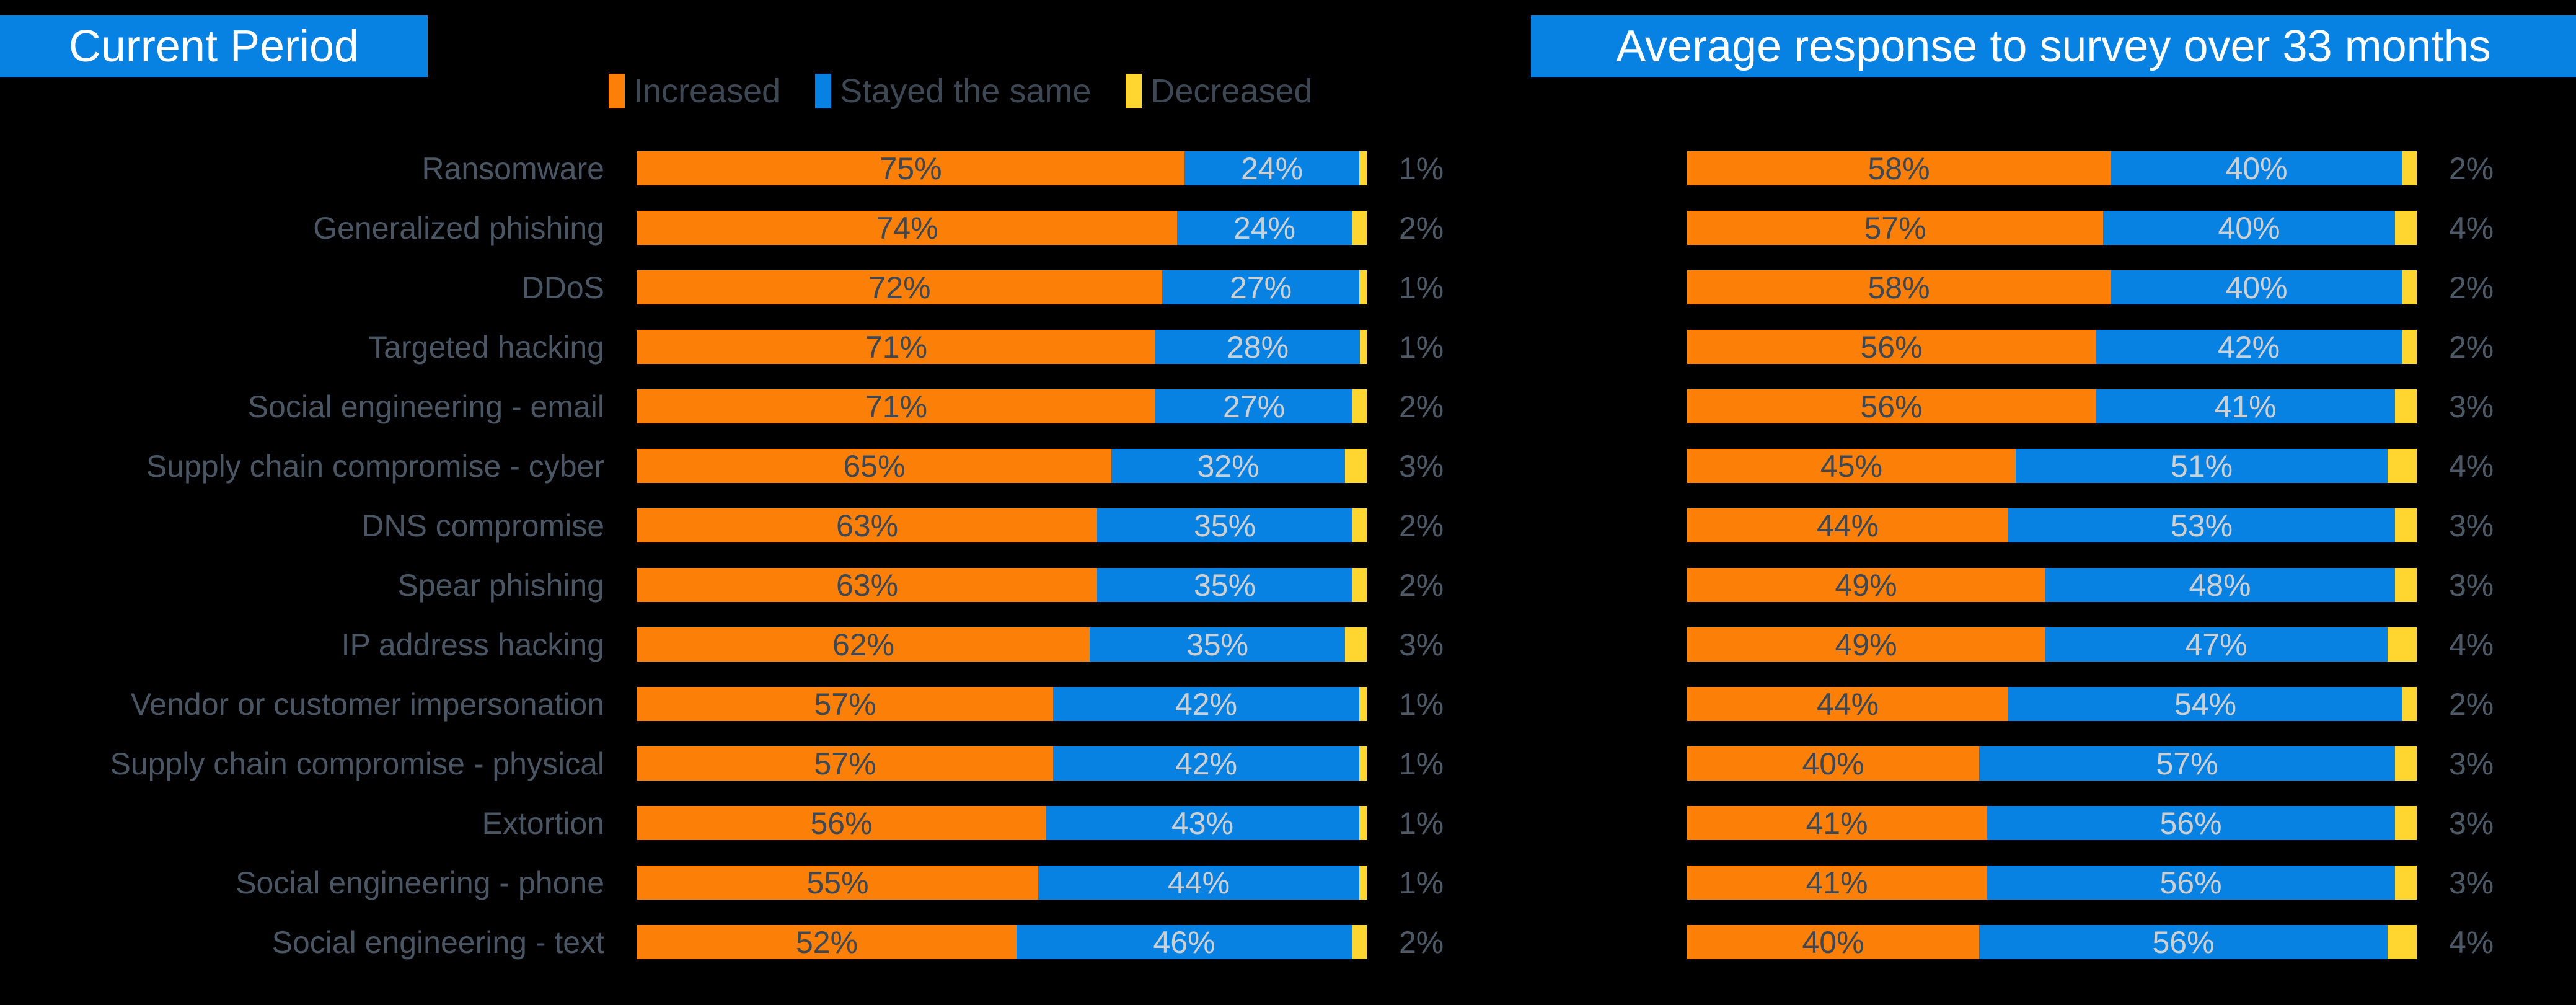 This screenshot has height=1005, width=2576. What do you see at coordinates (420, 883) in the screenshot?
I see `category-label: Social engineering - phone` at bounding box center [420, 883].